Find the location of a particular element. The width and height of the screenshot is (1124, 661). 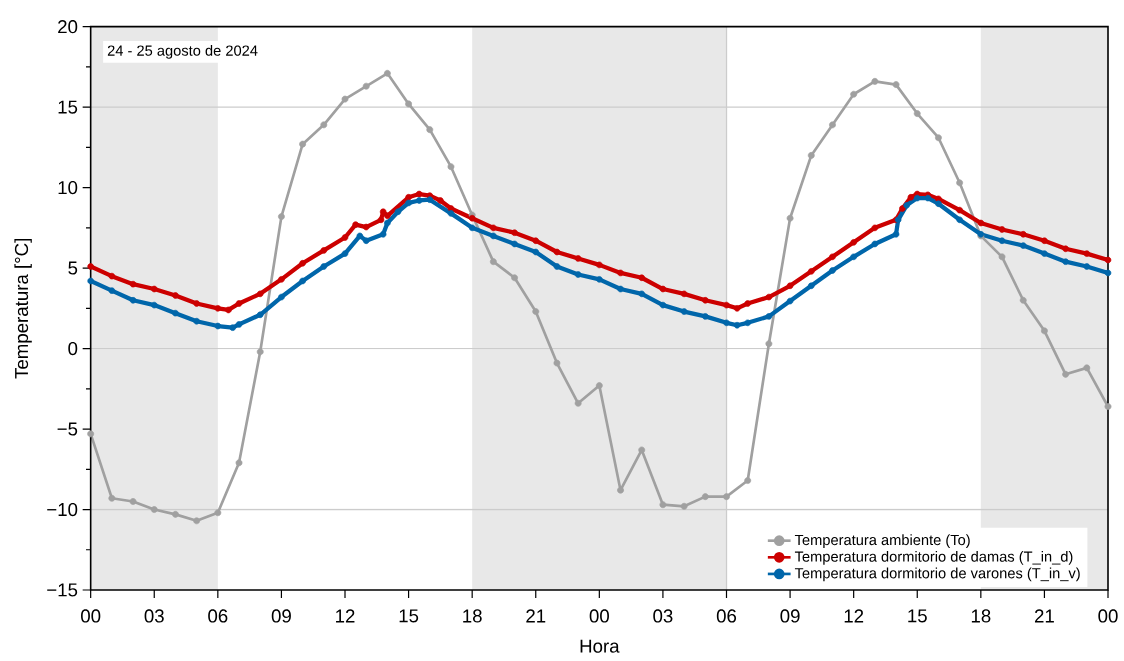

y-tick-label: −10 is located at coordinates (62, 509).